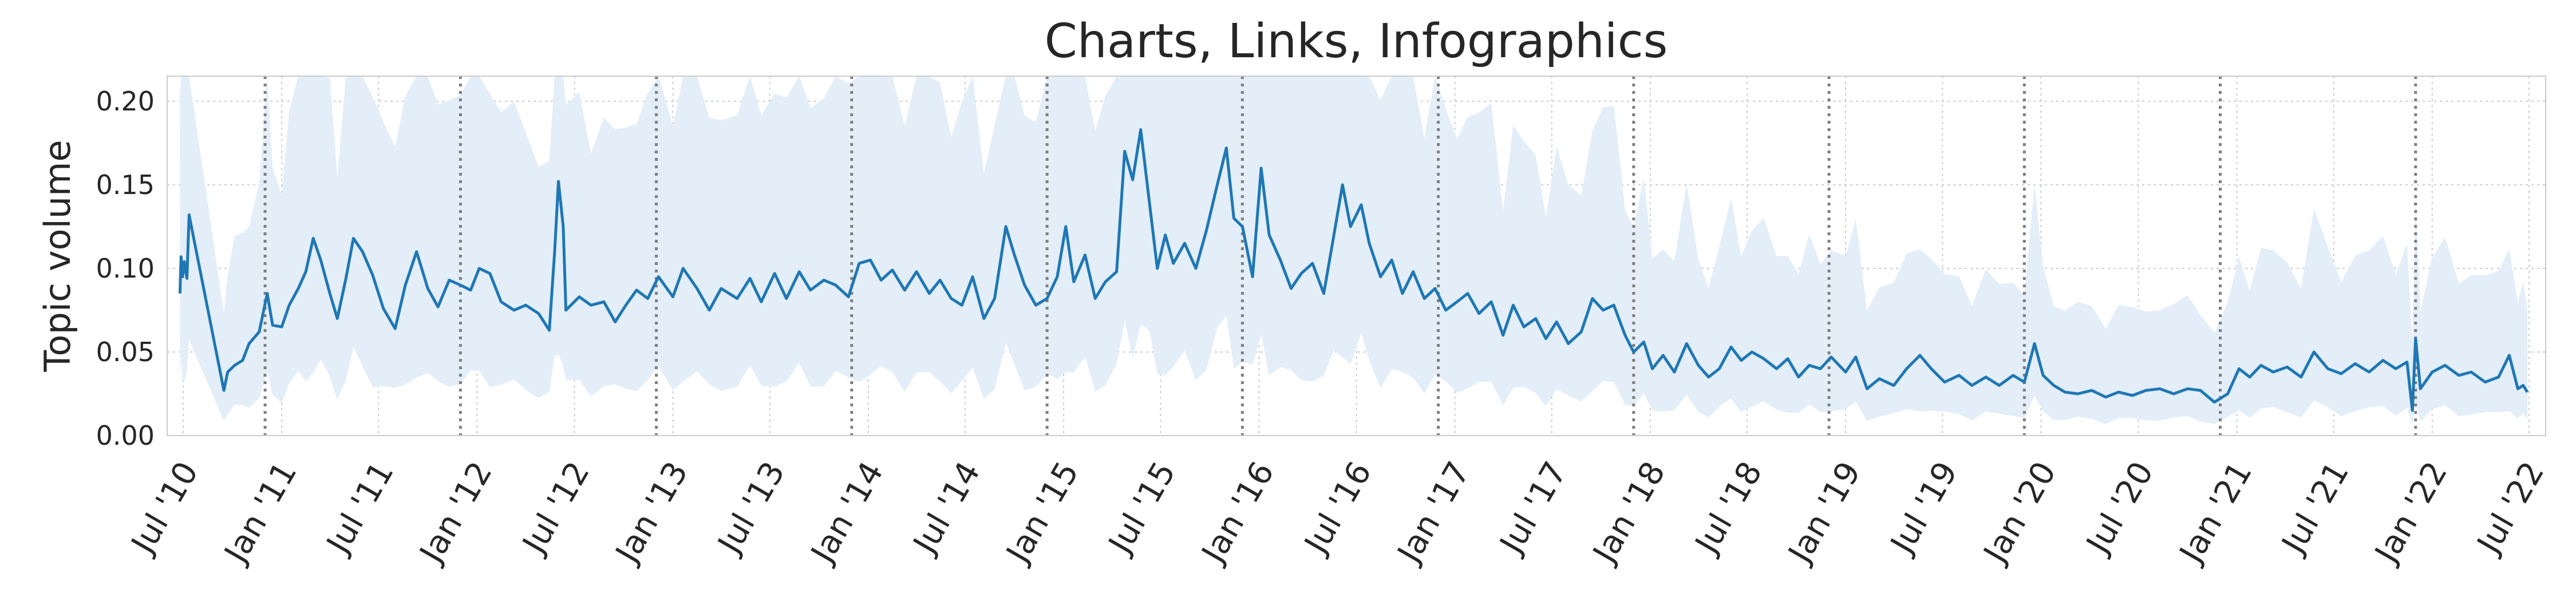 The image size is (2576, 601). What do you see at coordinates (1356, 42) in the screenshot?
I see `chart-title: Charts, Links, Infographics` at bounding box center [1356, 42].